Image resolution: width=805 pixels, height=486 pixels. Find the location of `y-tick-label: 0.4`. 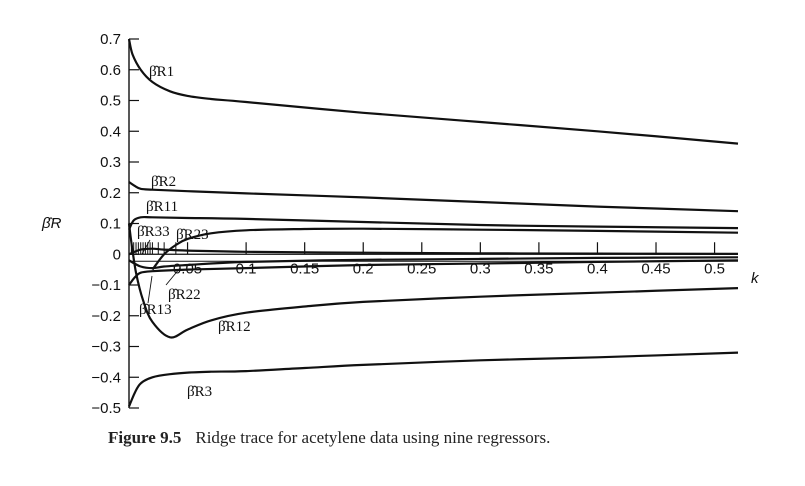

y-tick-label: 0.4 is located at coordinates (110, 131).